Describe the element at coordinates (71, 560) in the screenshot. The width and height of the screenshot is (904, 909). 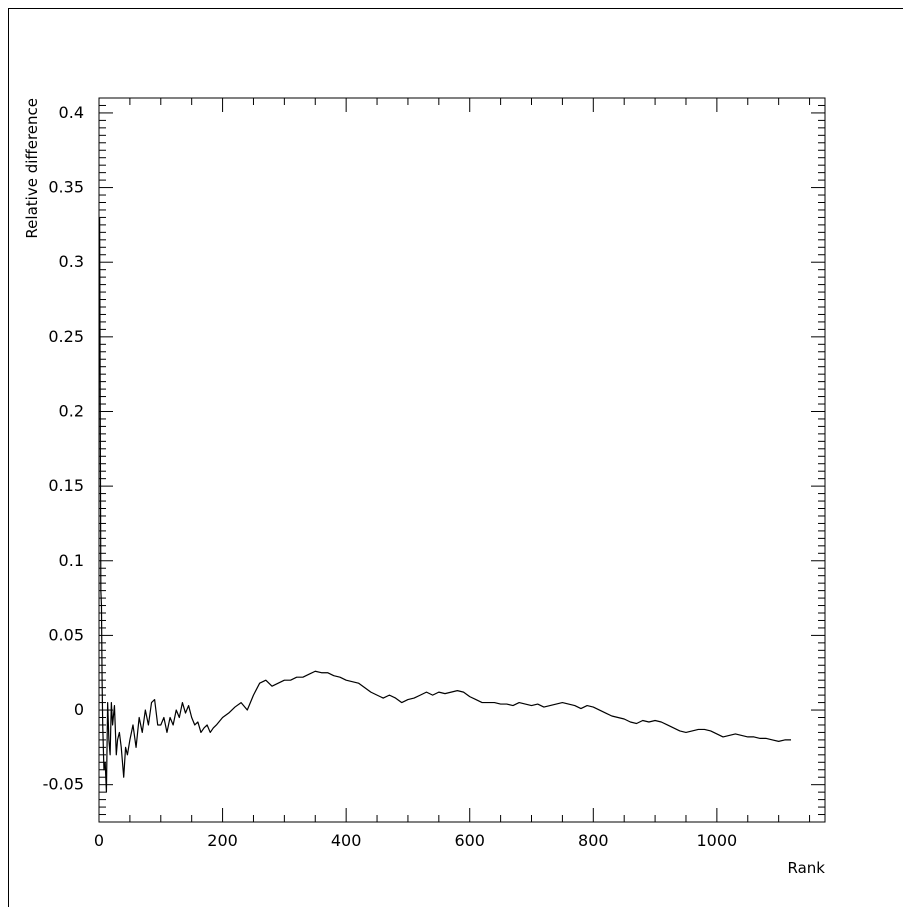
I see `y-tick-label: 0.1` at that location.